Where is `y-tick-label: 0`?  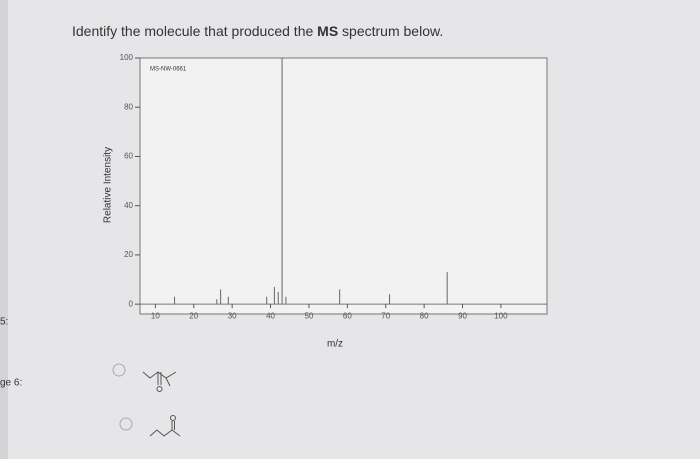 y-tick-label: 0 is located at coordinates (131, 303).